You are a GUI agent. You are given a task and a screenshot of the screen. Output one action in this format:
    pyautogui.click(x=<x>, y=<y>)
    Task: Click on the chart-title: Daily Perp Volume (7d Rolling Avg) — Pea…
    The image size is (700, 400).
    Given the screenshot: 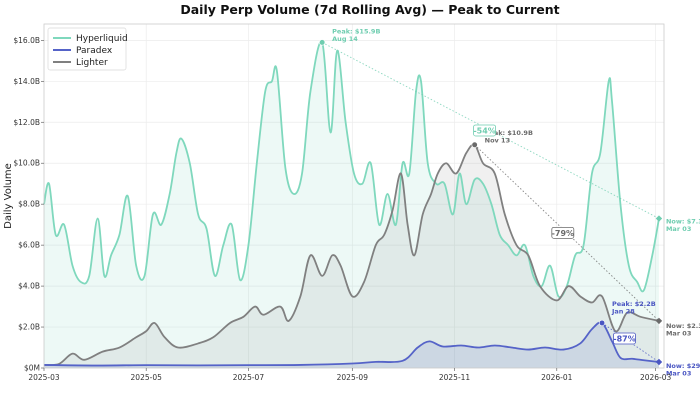 What is the action you would take?
    pyautogui.click(x=369, y=9)
    